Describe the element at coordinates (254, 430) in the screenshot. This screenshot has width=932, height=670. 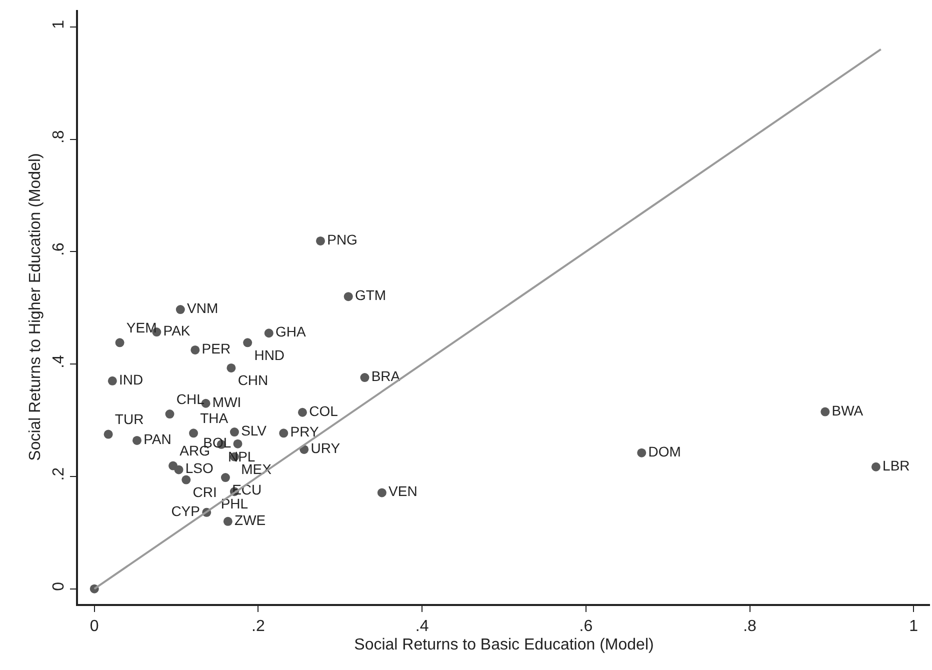
I see `data-label: SLV` at that location.